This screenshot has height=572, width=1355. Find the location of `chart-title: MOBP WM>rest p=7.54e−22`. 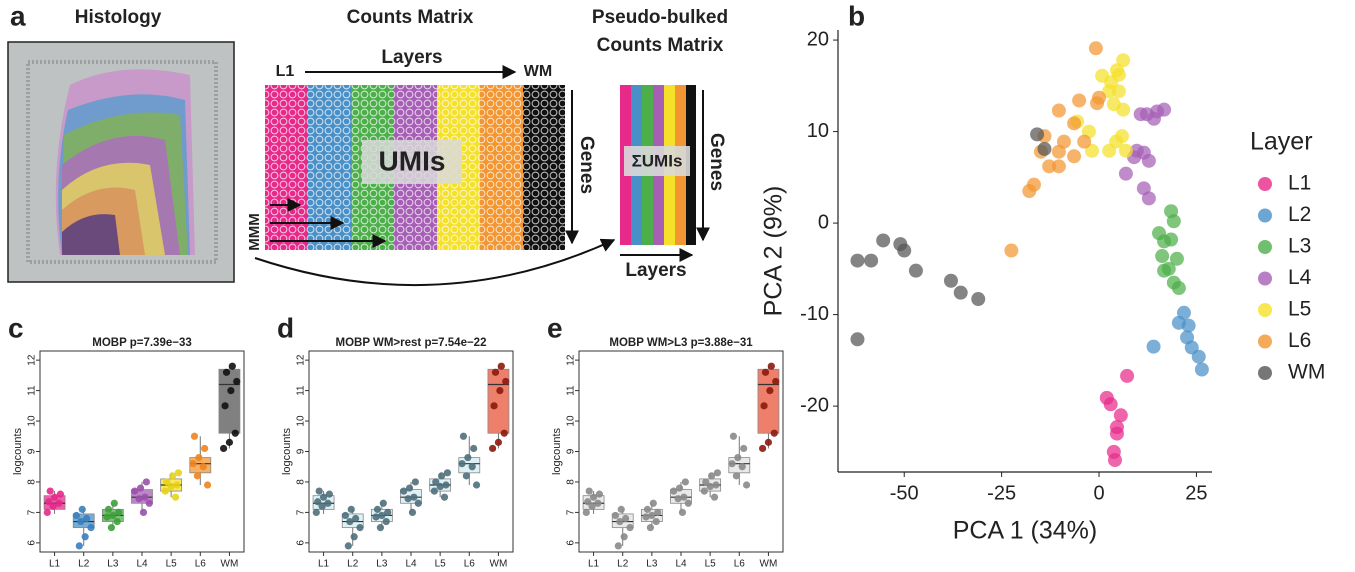

chart-title: MOBP WM>rest p=7.54e−22 is located at coordinates (411, 343).